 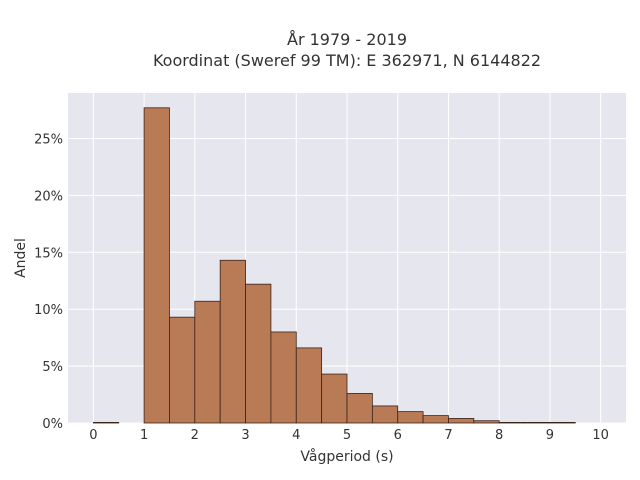 What do you see at coordinates (48, 140) in the screenshot?
I see `y-tick-label: 25%` at bounding box center [48, 140].